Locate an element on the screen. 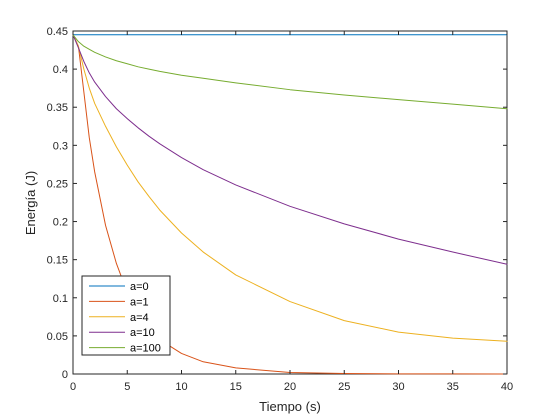 The height and width of the screenshot is (420, 560). legend: a=0 a=1 a=4 a=10 a=100 is located at coordinates (126, 315).